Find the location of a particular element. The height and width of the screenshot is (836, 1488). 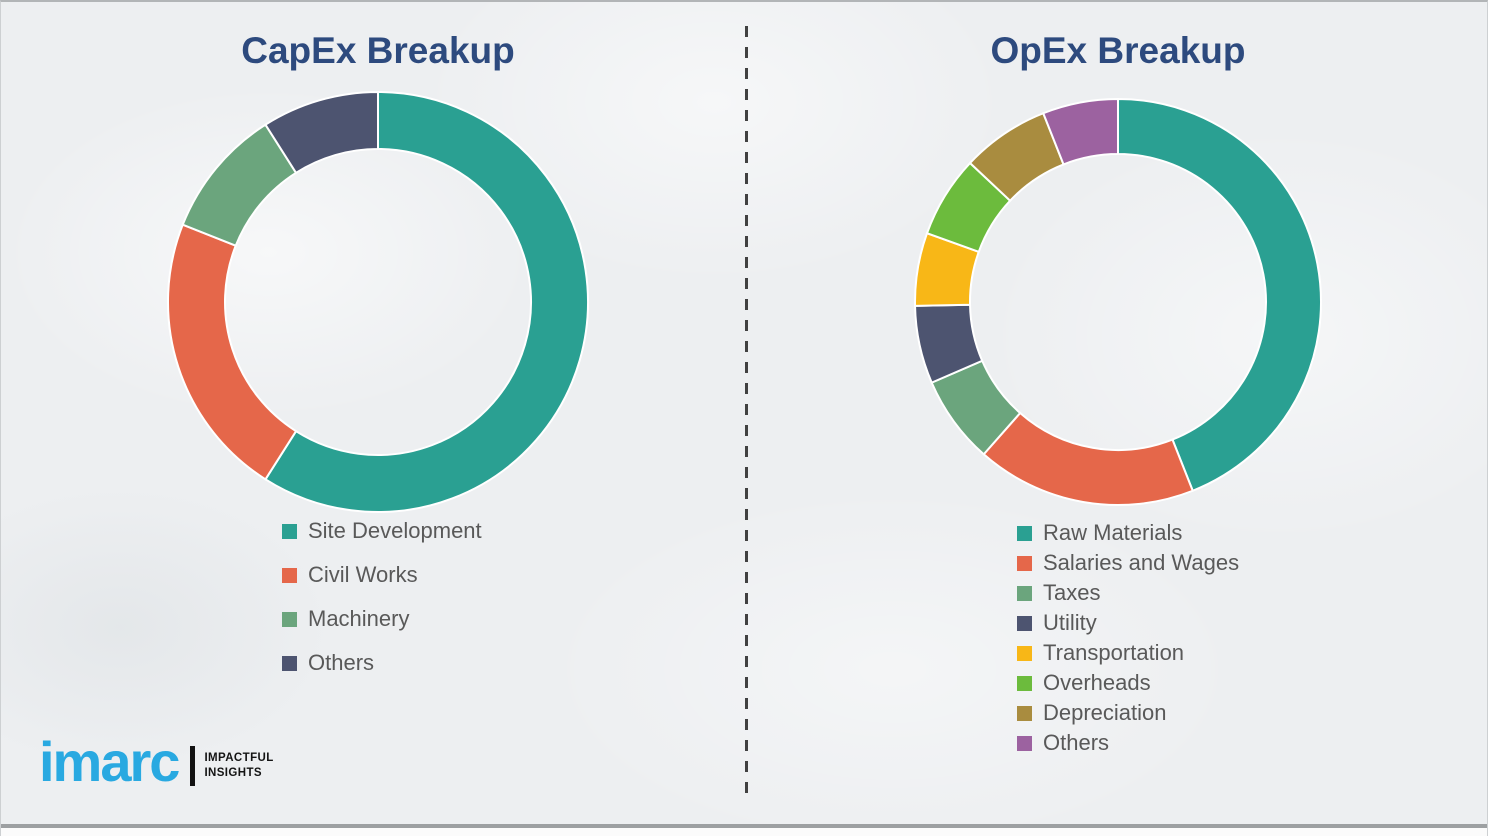

capex-donut-chart is located at coordinates (378, 301).